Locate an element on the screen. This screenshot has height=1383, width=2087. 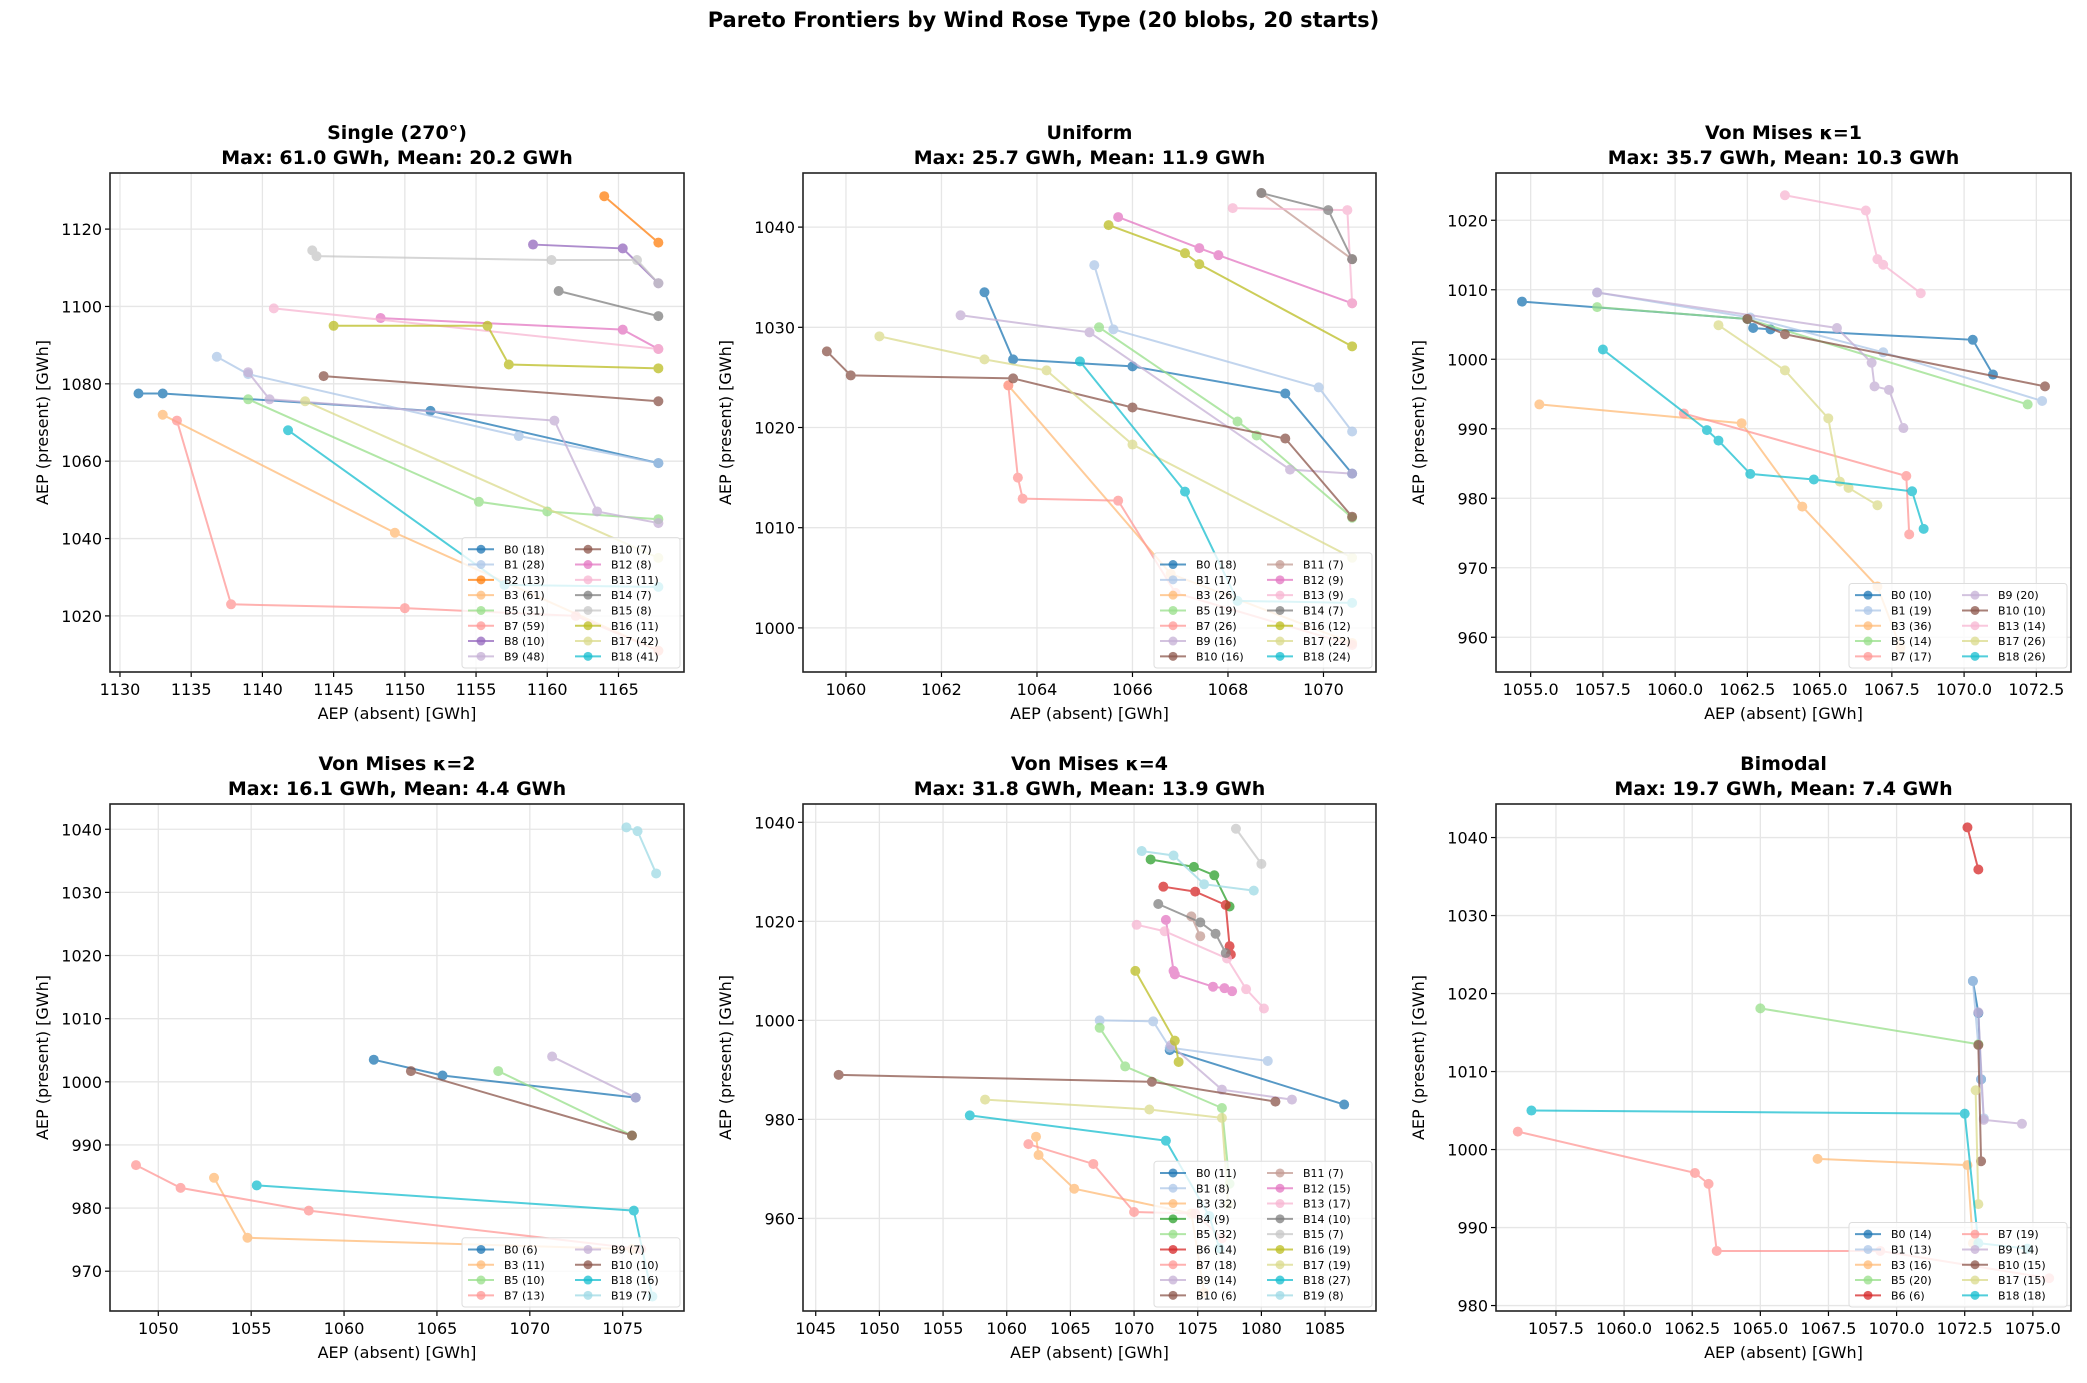
series-B17 is located at coordinates (1977, 1147).